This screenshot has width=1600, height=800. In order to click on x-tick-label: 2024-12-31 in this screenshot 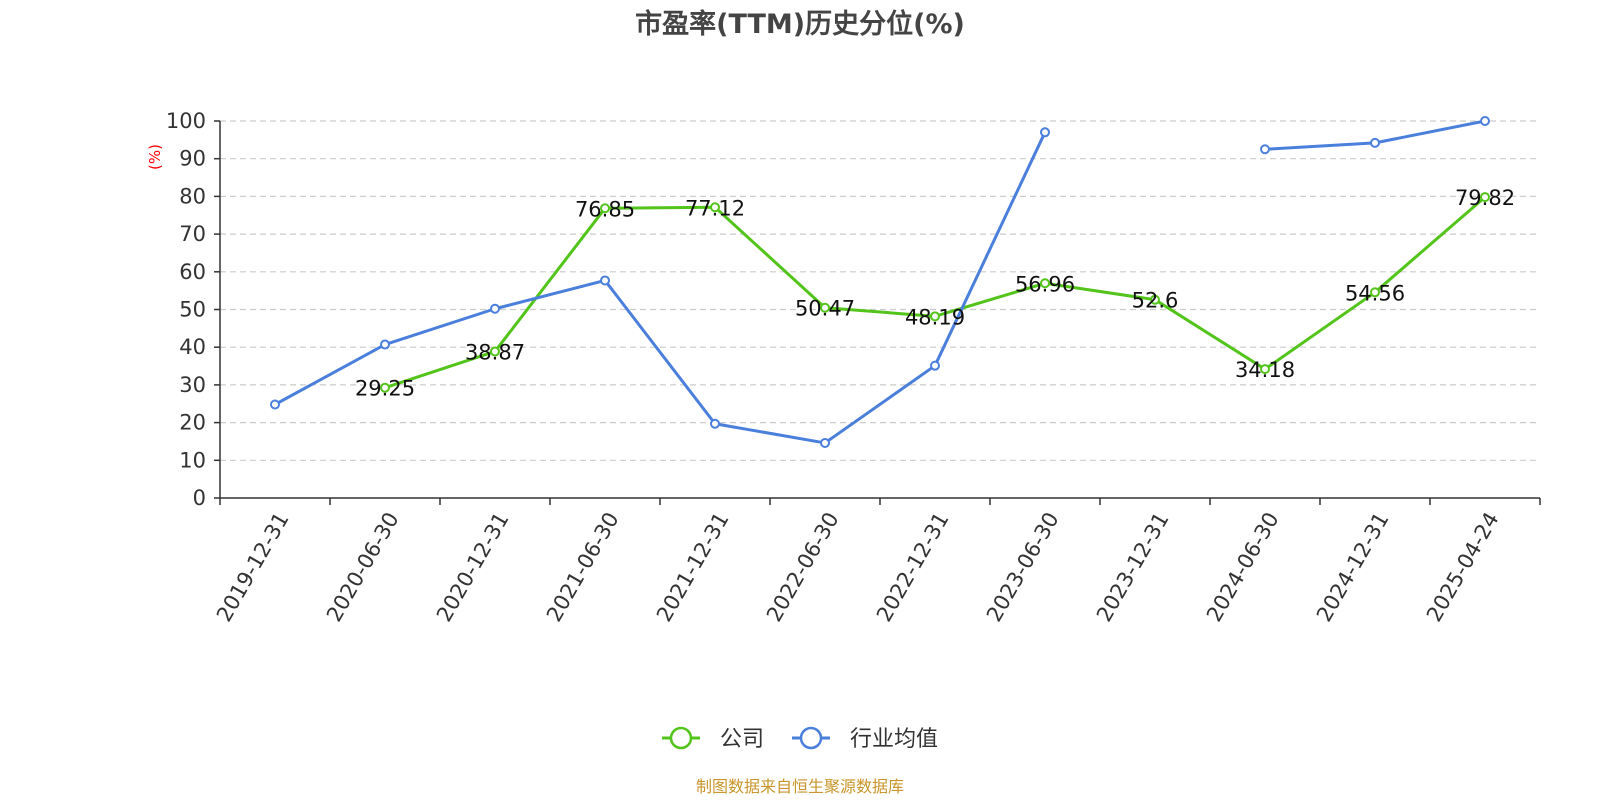, I will do `click(1353, 567)`.